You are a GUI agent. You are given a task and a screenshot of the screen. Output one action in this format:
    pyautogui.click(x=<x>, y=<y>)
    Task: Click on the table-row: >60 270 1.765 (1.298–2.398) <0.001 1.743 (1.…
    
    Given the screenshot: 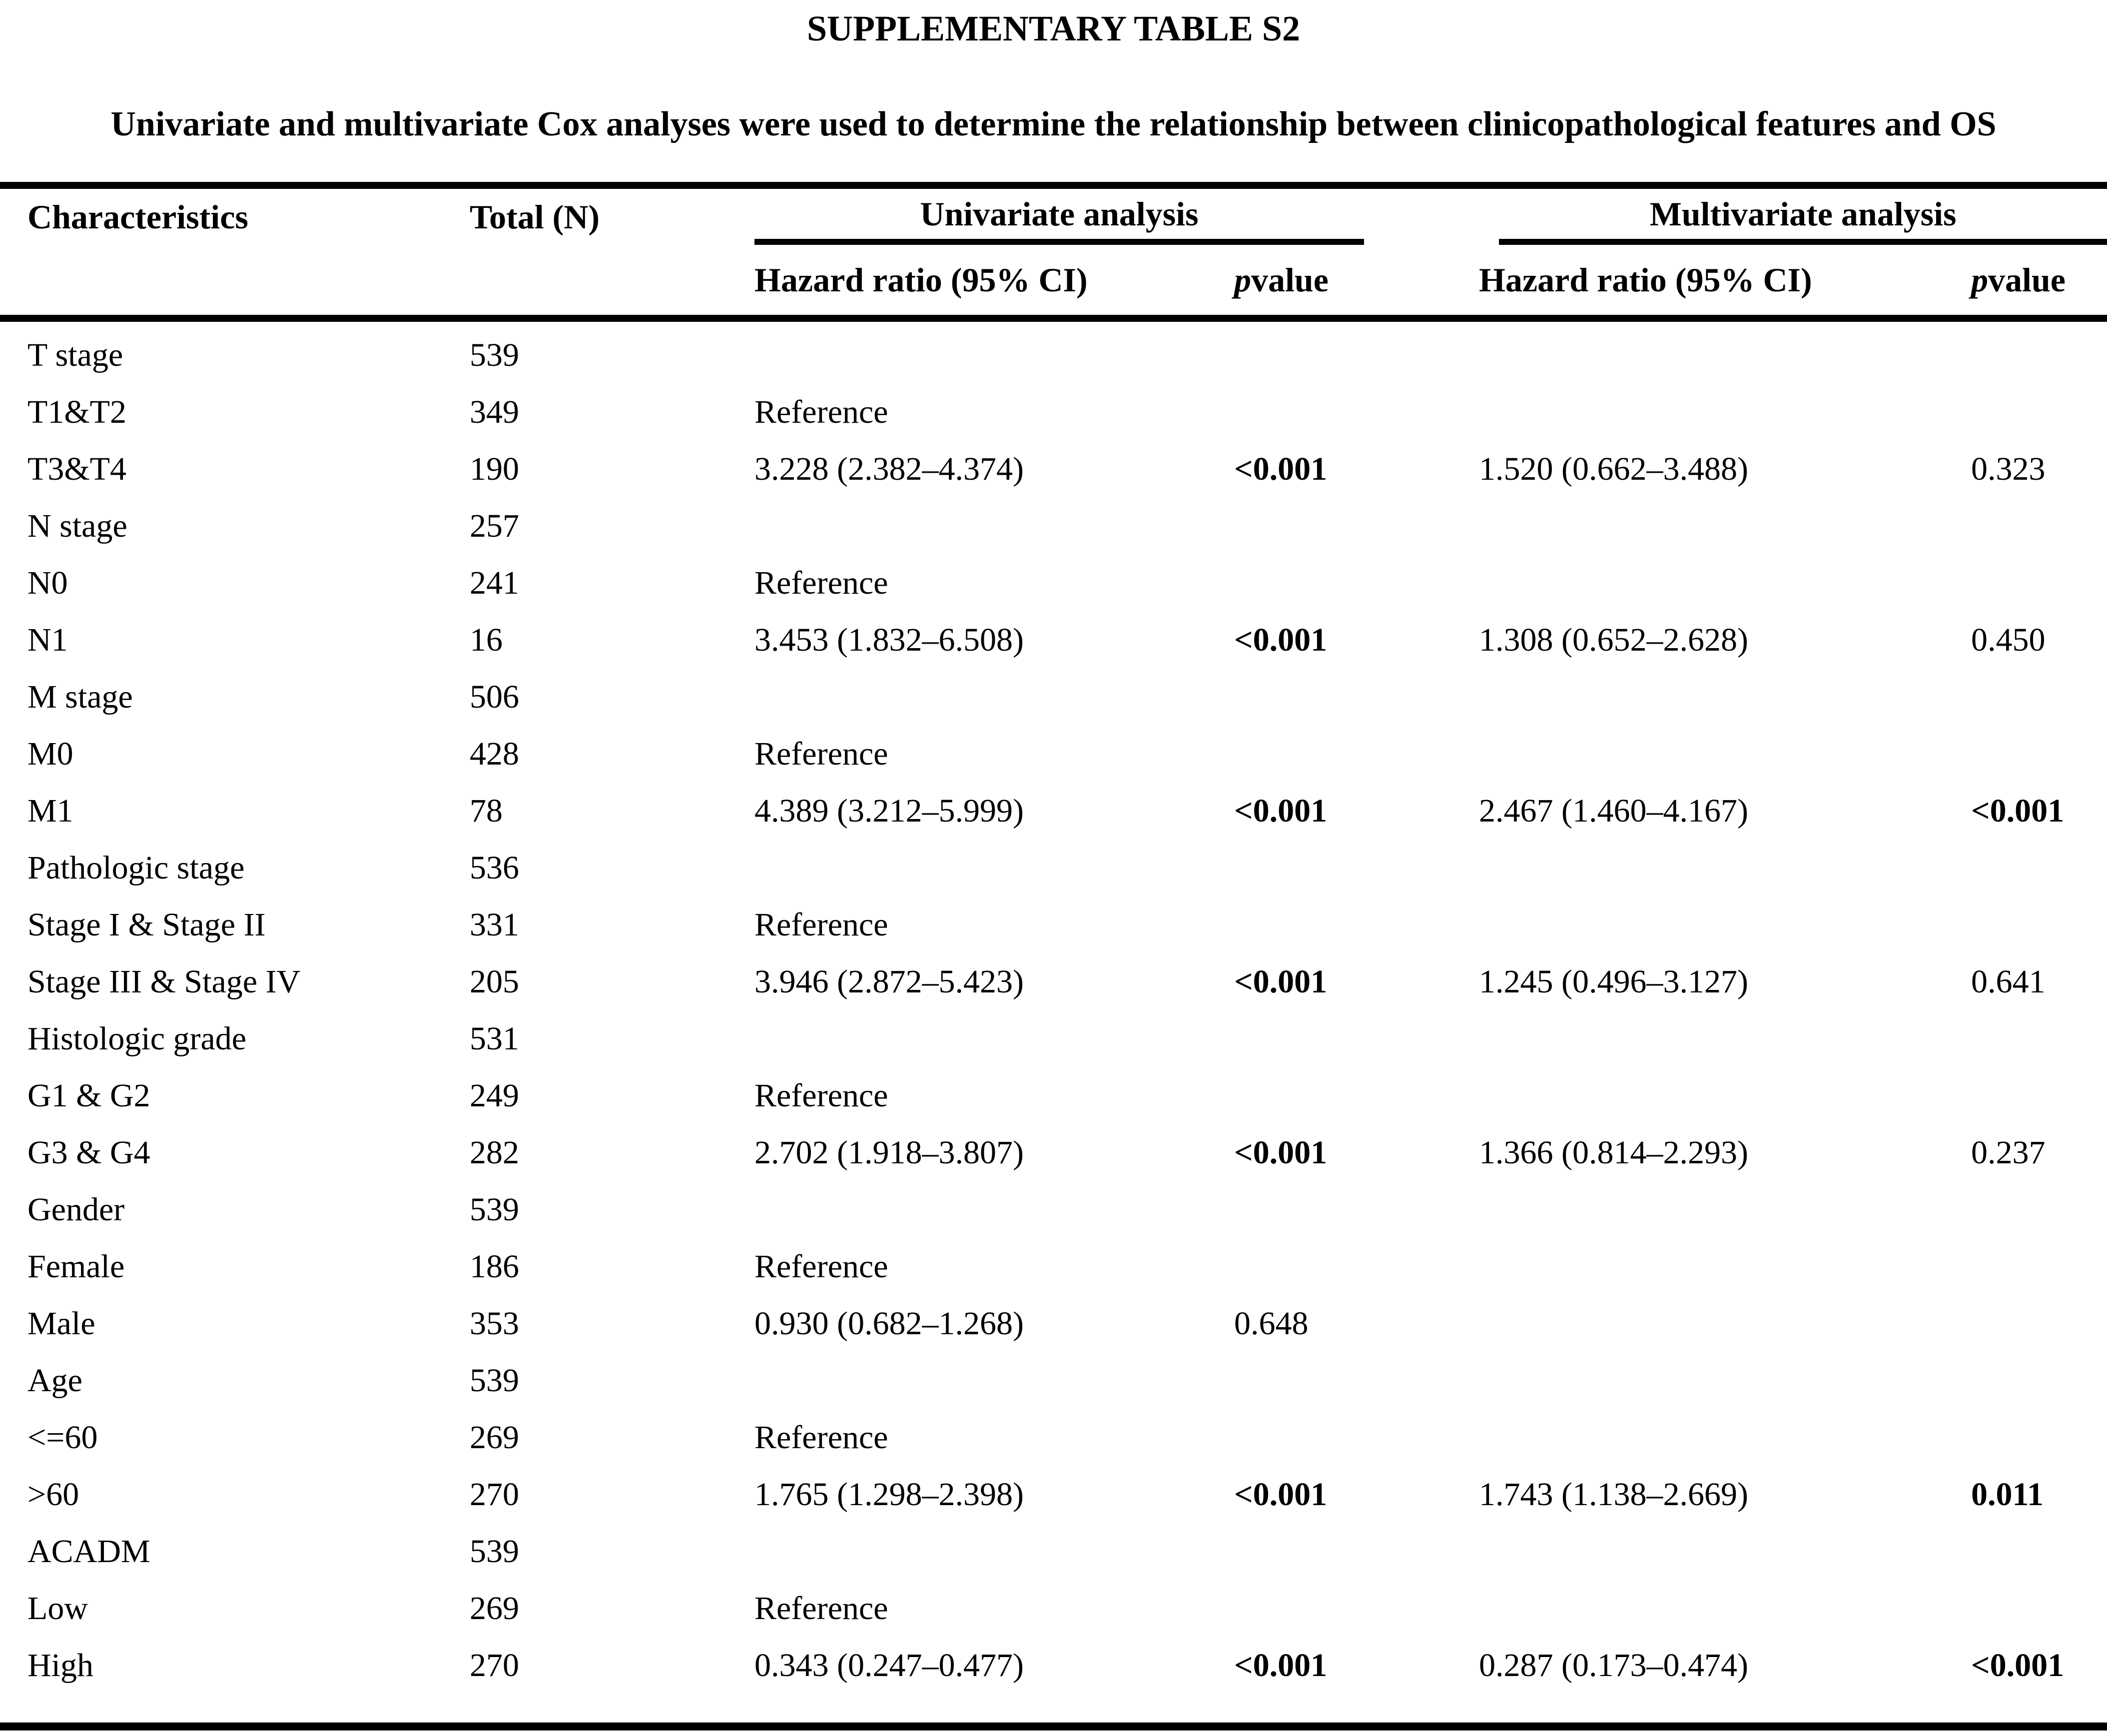 What is the action you would take?
    pyautogui.click(x=1053, y=1494)
    